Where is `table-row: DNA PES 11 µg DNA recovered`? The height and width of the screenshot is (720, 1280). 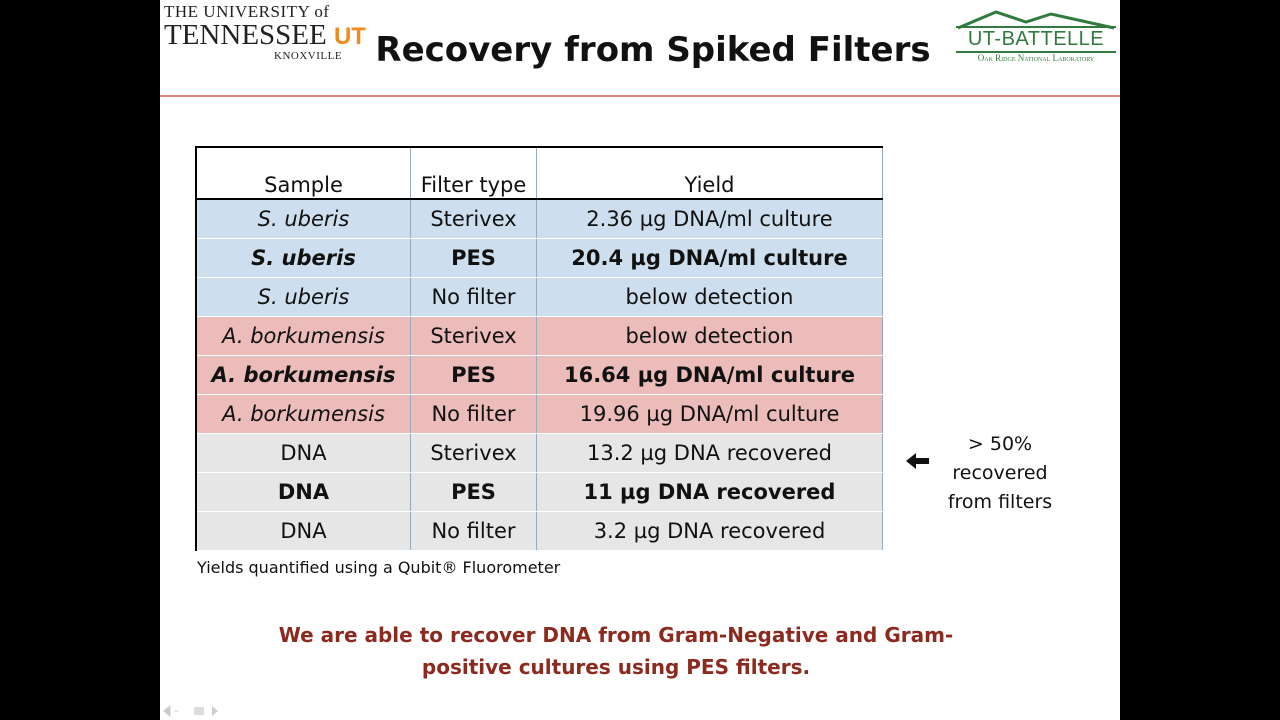
table-row: DNA PES 11 µg DNA recovered is located at coordinates (539, 492).